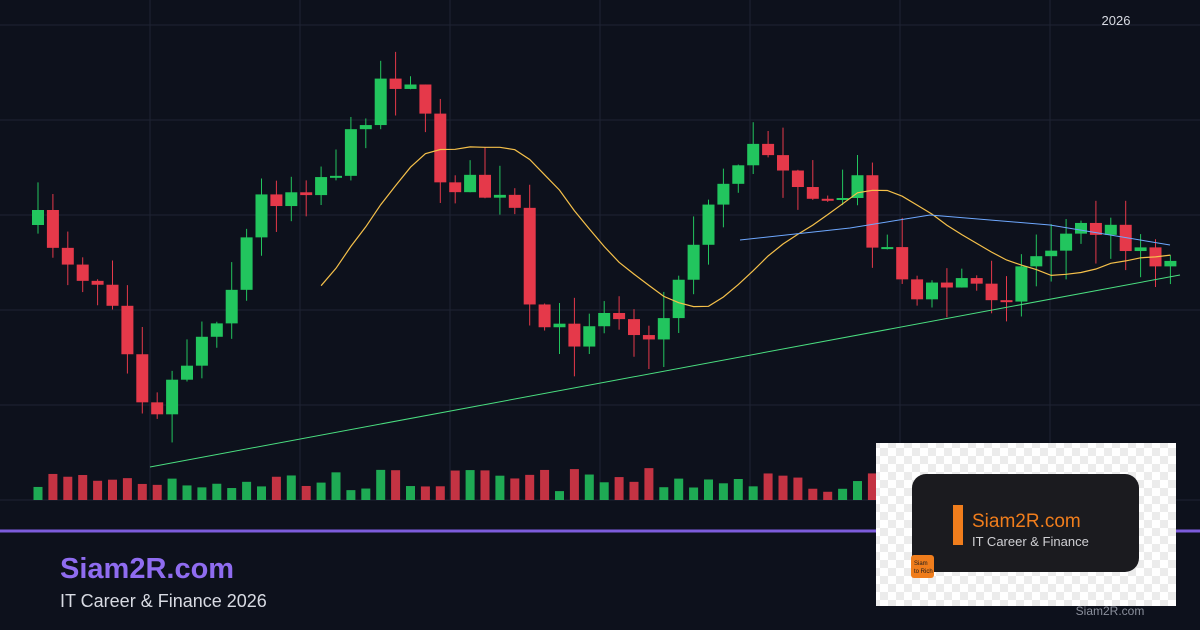  I want to click on logo-title: Siam2R.com, so click(1026, 521).